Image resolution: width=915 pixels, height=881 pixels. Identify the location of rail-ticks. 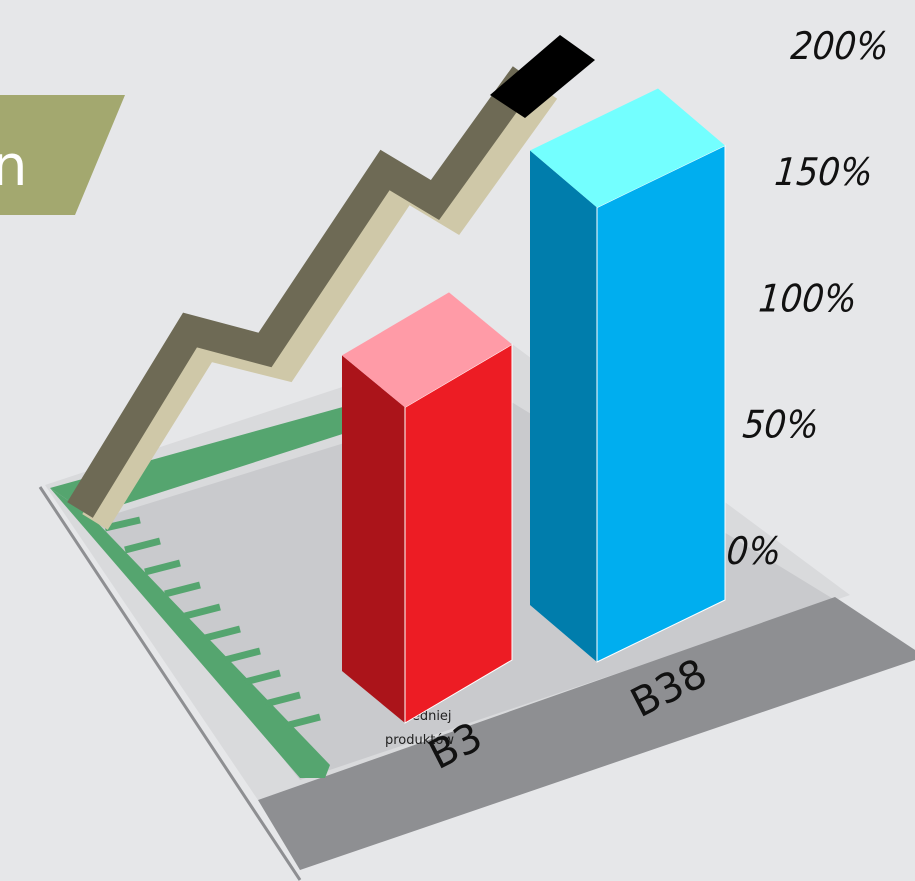
(212, 623).